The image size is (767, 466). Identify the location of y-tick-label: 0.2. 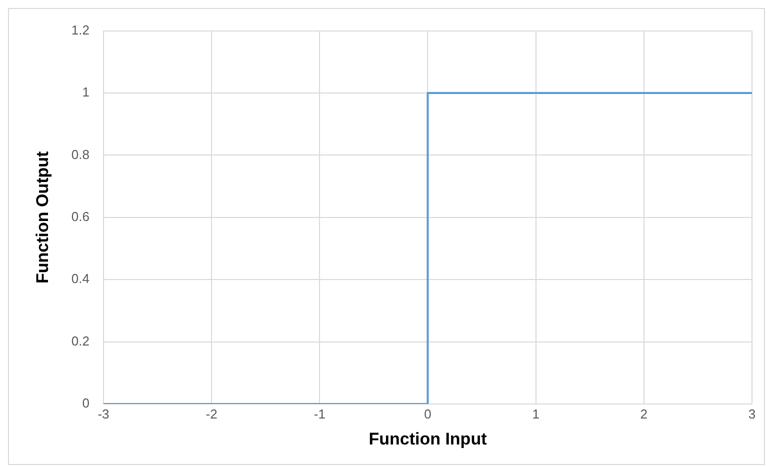
(80, 340).